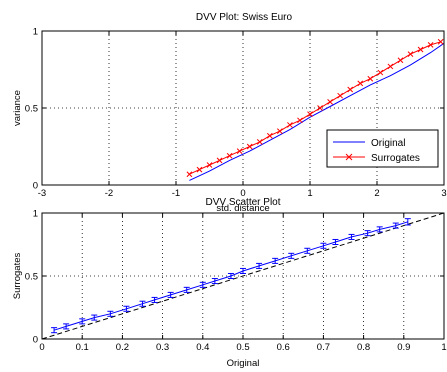 Image resolution: width=447 pixels, height=372 pixels. I want to click on dvv-plot-xtick-label: 2, so click(376, 193).